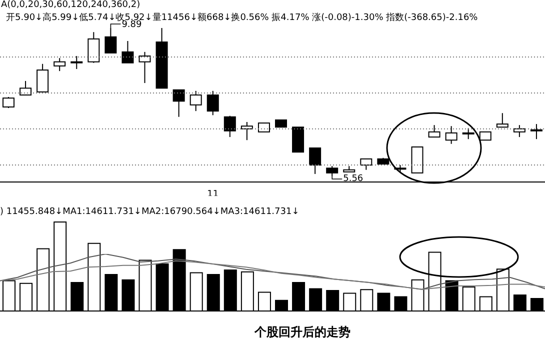 This screenshot has width=545, height=353. What do you see at coordinates (150, 212) in the screenshot?
I see `text: ) 11455.848↓MA1:14611.731↓MA2:16790.564↓MA3:14611.731↓` at bounding box center [150, 212].